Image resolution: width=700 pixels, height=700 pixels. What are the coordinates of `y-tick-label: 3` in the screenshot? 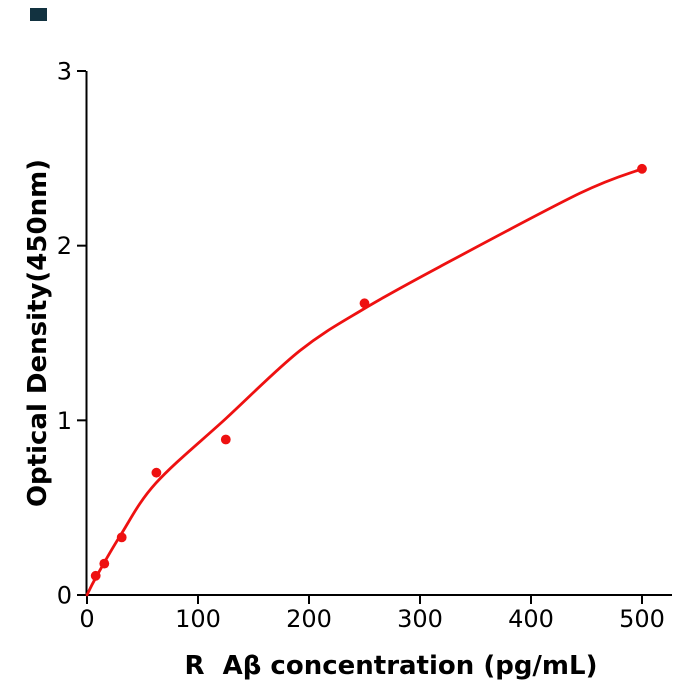 It's located at (64, 71).